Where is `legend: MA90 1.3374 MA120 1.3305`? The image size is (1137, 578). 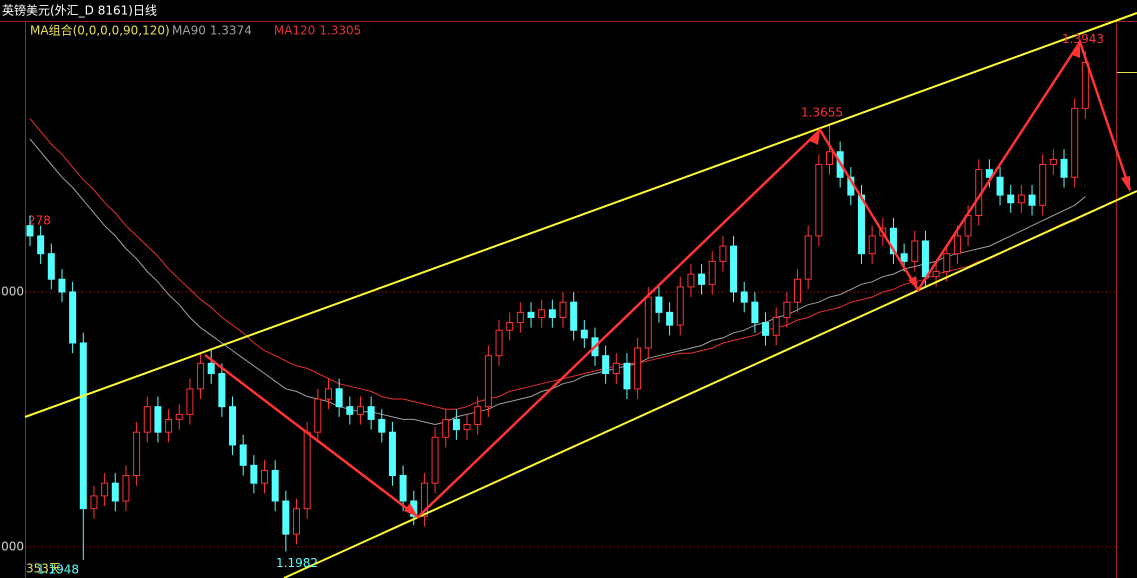
legend: MA90 1.3374 MA120 1.3305 is located at coordinates (266, 31).